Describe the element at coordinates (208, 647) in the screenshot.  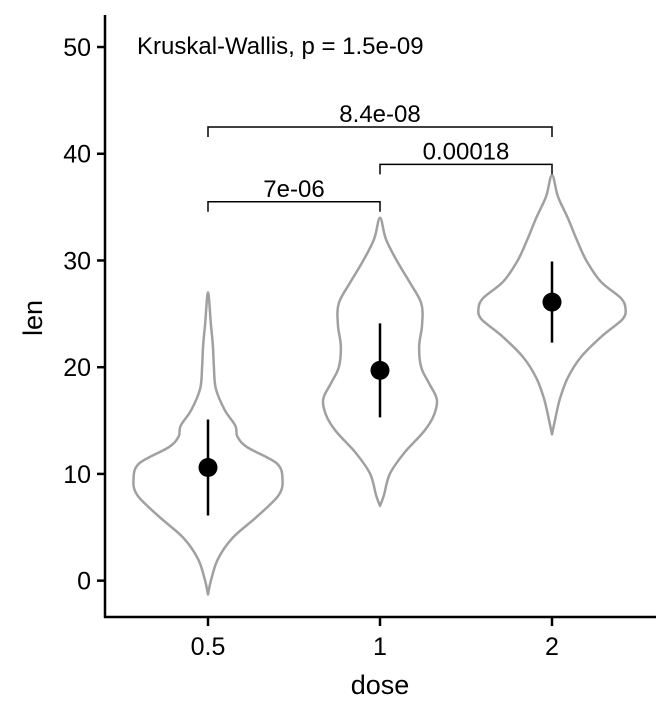
I see `x-tick-label-0.5: 0.5` at that location.